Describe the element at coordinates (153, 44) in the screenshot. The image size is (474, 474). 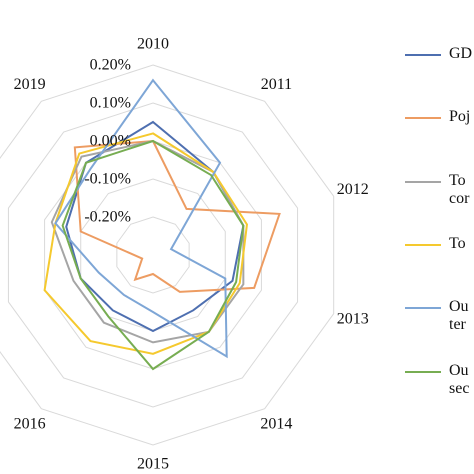
I see `category-label: 2010` at that location.